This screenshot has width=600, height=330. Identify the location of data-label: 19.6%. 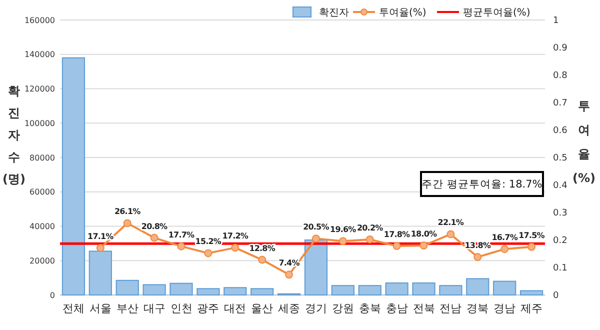
(343, 229).